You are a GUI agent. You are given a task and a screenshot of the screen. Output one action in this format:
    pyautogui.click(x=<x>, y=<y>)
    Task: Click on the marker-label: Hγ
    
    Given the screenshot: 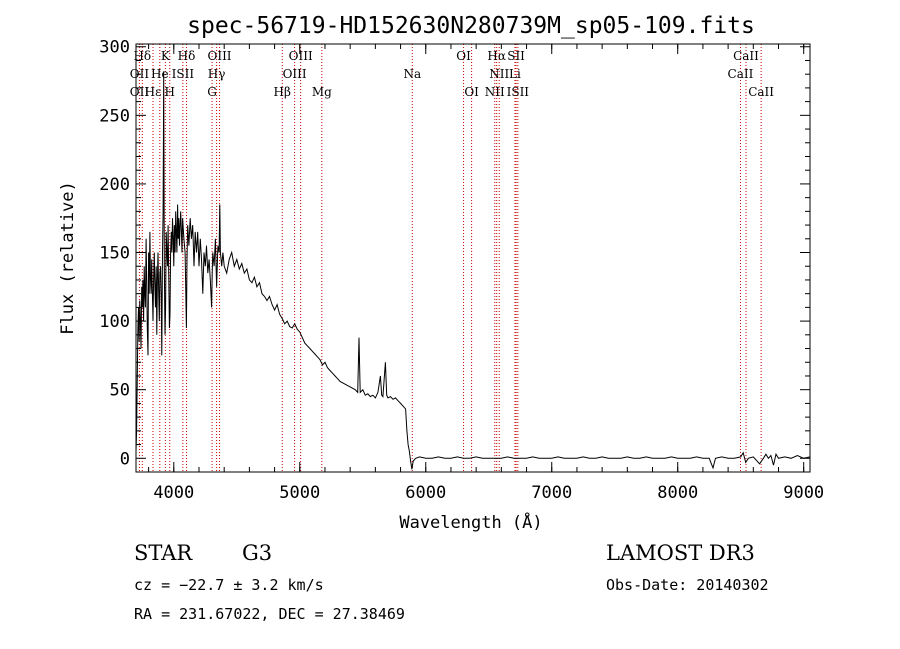 What is the action you would take?
    pyautogui.click(x=217, y=74)
    